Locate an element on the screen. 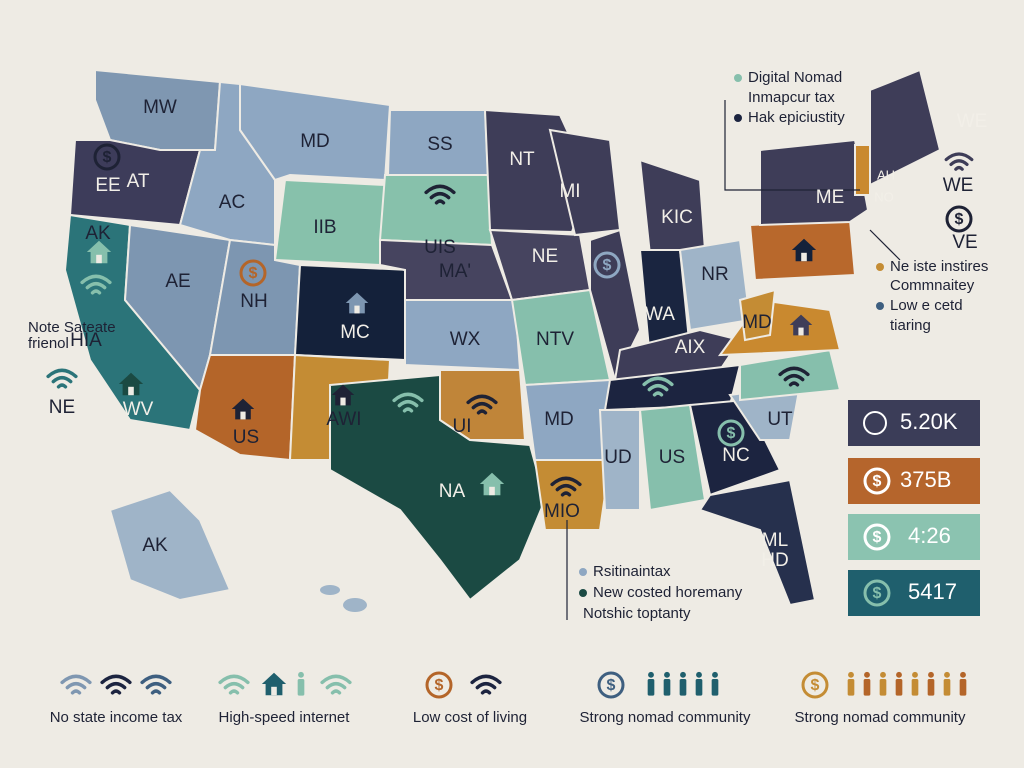 This screenshot has height=768, width=1024. state-label: WX is located at coordinates (465, 339).